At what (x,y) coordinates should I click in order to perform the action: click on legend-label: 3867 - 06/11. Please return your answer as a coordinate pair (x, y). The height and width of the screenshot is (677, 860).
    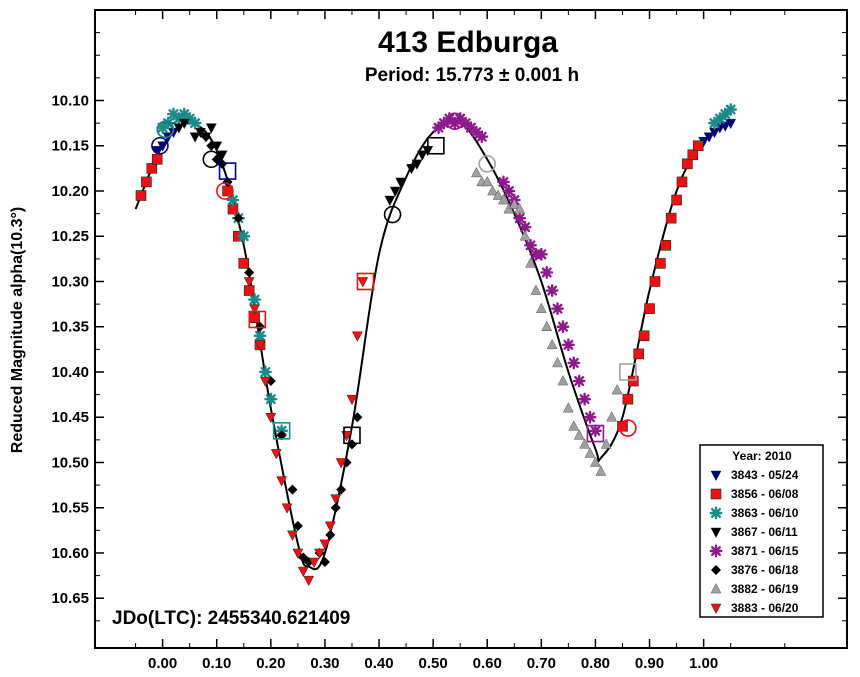
    Looking at the image, I should click on (764, 532).